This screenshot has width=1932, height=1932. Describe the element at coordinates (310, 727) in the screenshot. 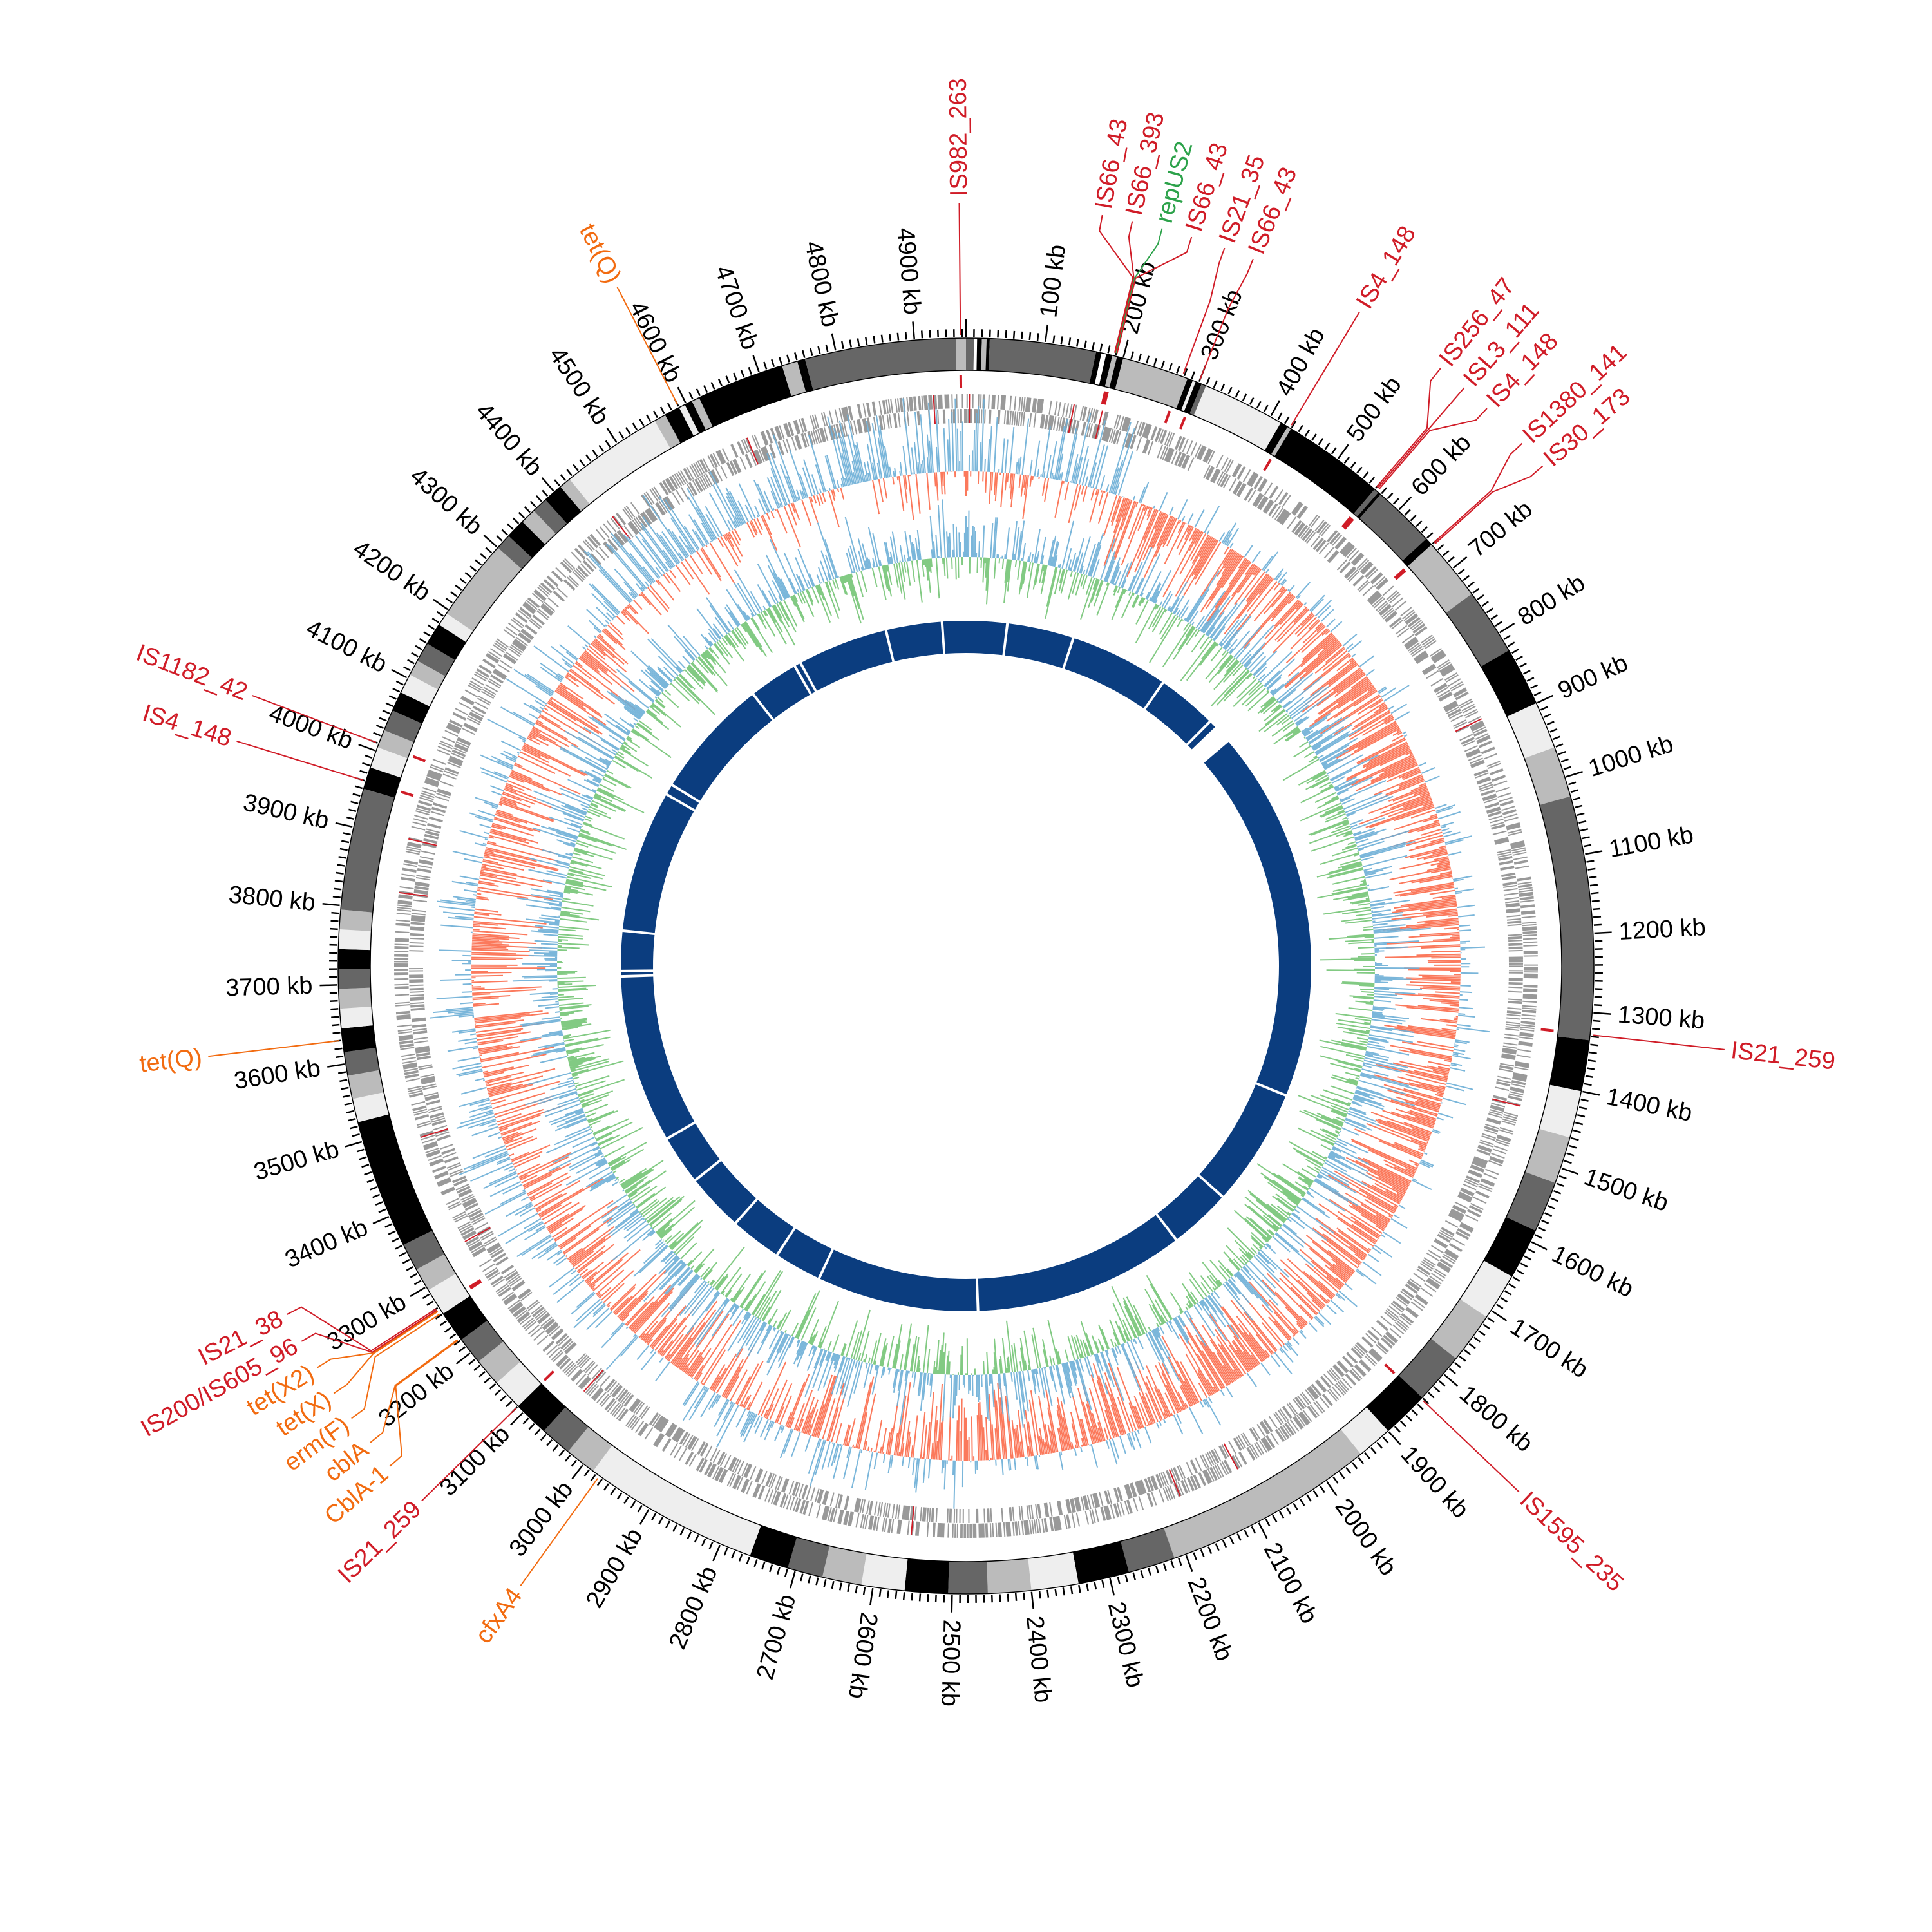

I see `tick-label: 4000 kb` at that location.